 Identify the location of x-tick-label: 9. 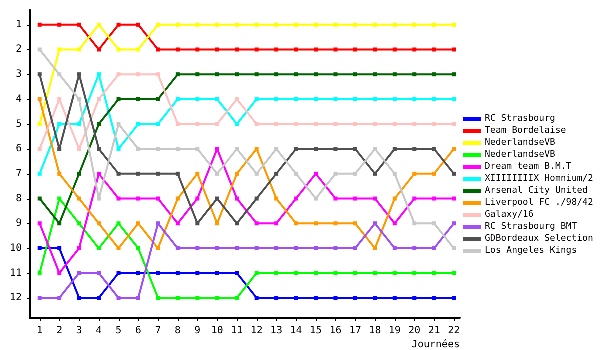
(197, 331).